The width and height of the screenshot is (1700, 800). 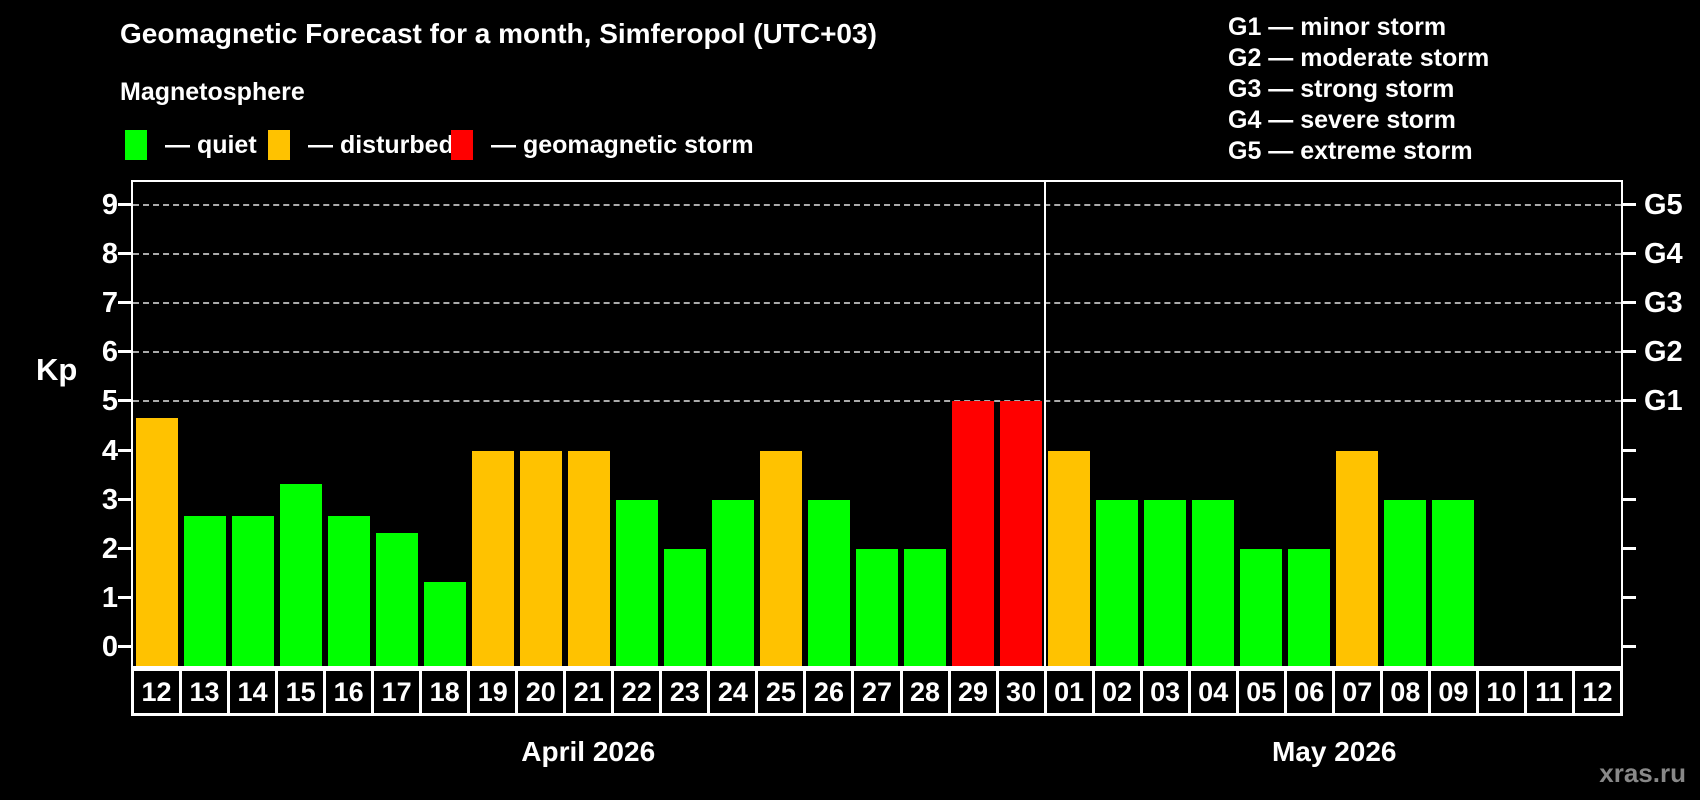 I want to click on magnetosphere-label: Magnetosphere, so click(x=212, y=92).